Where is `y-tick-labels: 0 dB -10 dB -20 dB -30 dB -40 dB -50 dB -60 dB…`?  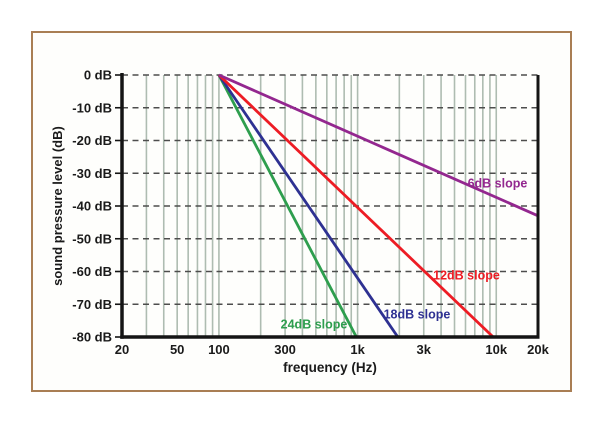 y-tick-labels: 0 dB -10 dB -20 dB -30 dB -40 dB -50 dB -60 dB… is located at coordinates (92, 206).